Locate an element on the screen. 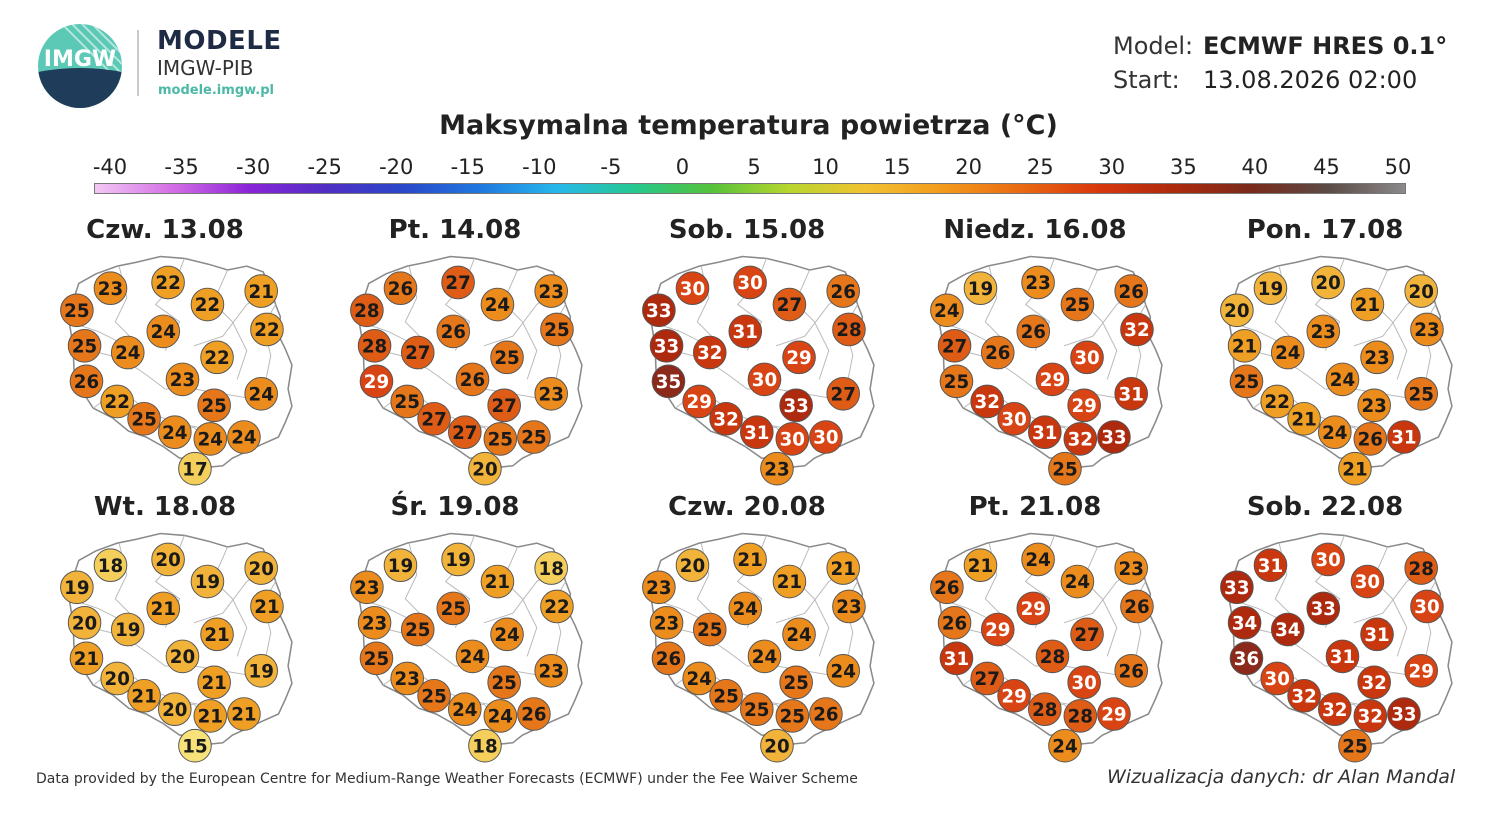 The height and width of the screenshot is (822, 1497). colorbar-tick-label: -15 is located at coordinates (467, 167).